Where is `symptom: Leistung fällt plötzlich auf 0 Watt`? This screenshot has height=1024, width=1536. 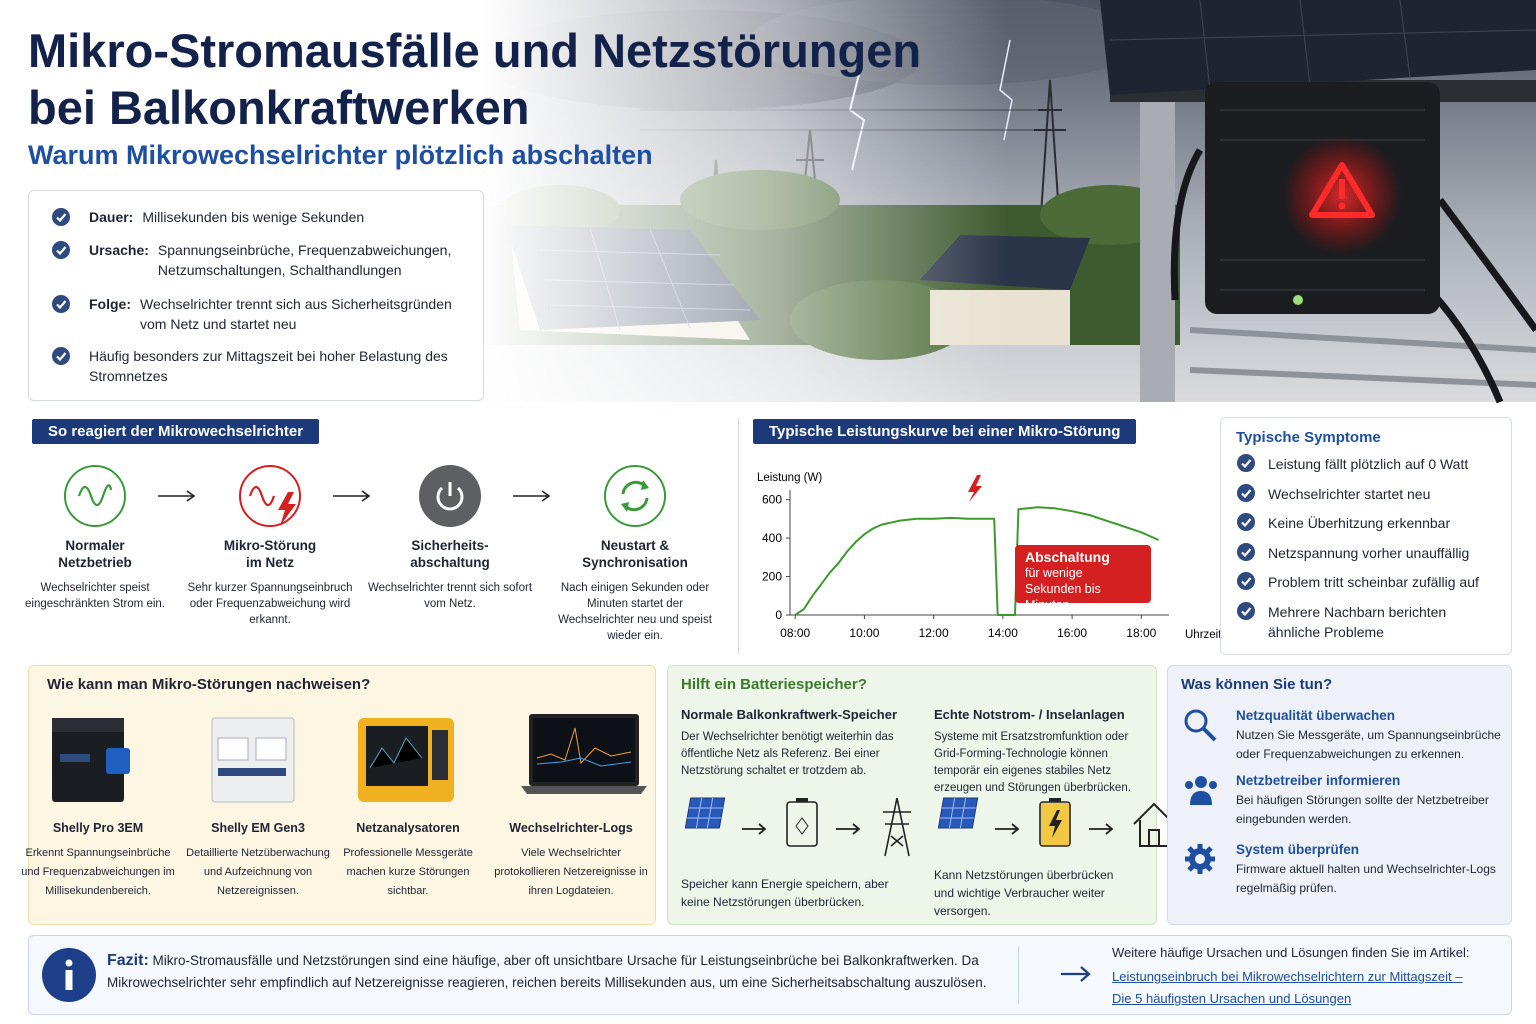 symptom: Leistung fällt plötzlich auf 0 Watt is located at coordinates (1368, 464).